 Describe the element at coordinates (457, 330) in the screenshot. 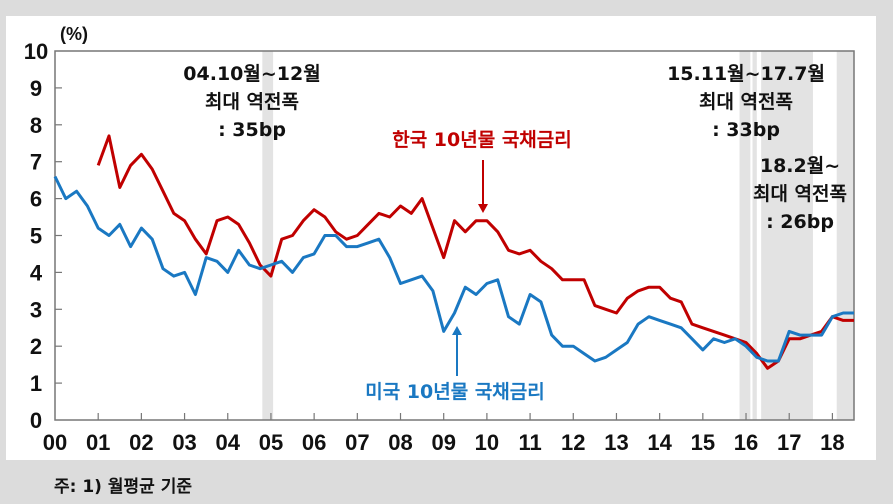

I see `arrow-up-icon` at that location.